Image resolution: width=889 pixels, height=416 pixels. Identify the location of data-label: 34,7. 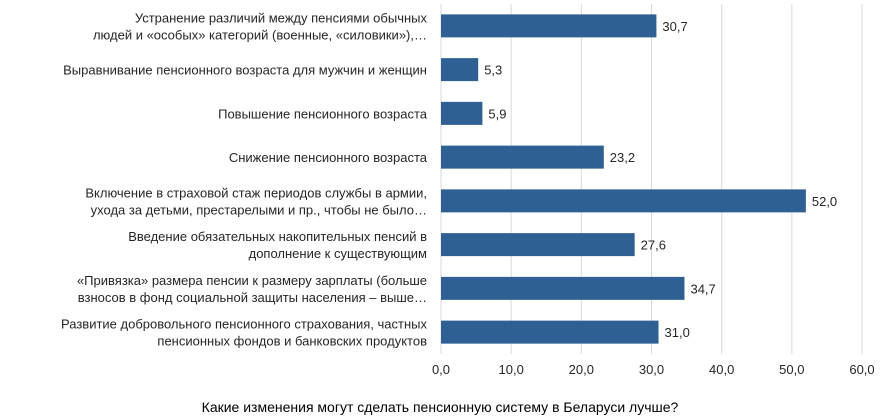
(702, 288).